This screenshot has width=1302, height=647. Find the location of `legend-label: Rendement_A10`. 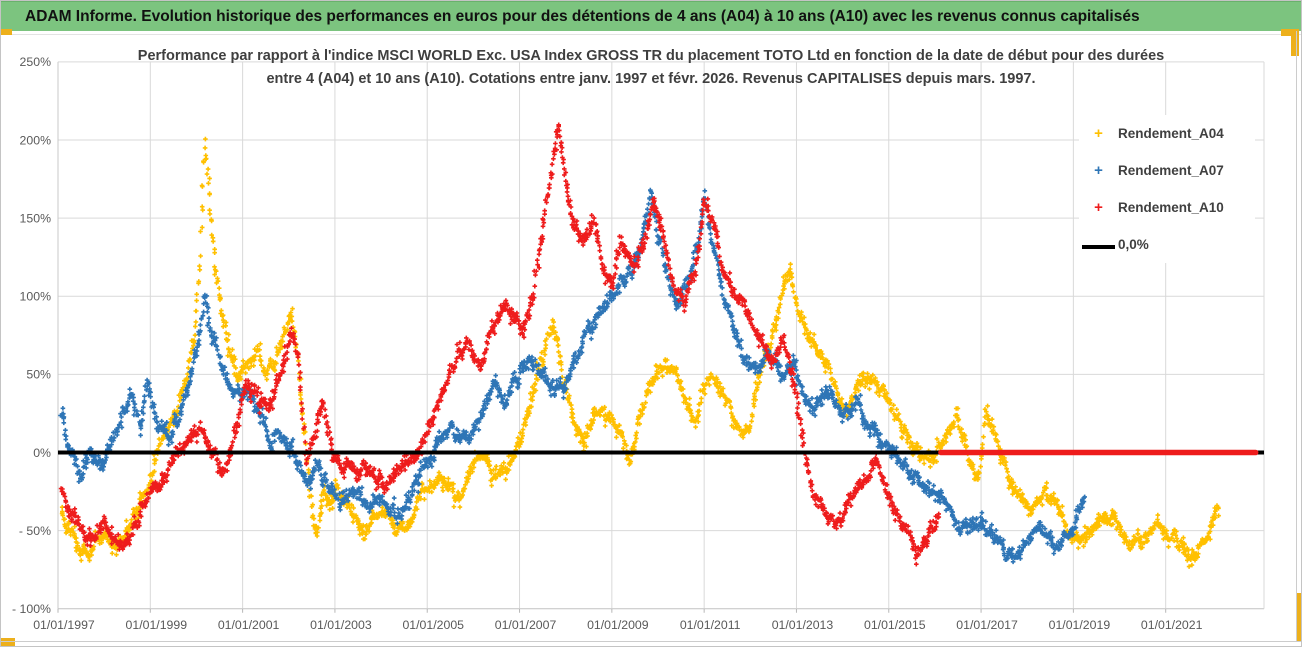

legend-label: Rendement_A10 is located at coordinates (1171, 207).